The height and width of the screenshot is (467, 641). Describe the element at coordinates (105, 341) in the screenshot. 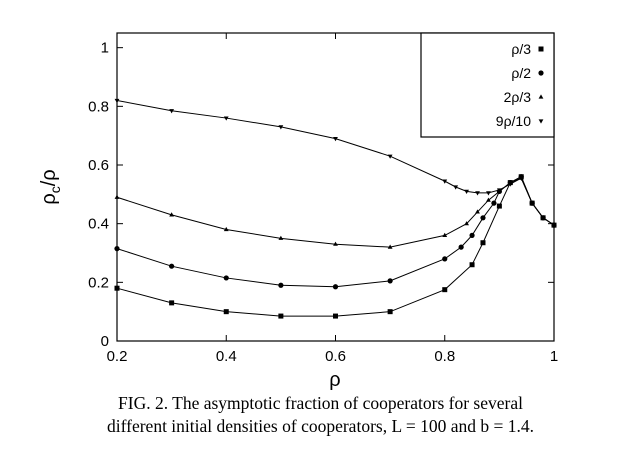

I see `y-tick-label: 0` at that location.